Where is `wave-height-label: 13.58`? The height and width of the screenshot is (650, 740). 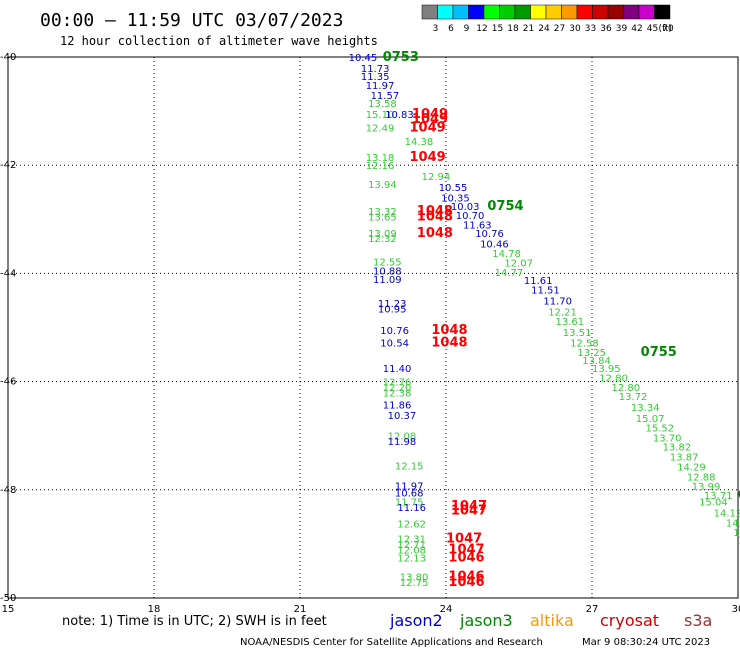
wave-height-label: 13.58 is located at coordinates (382, 104).